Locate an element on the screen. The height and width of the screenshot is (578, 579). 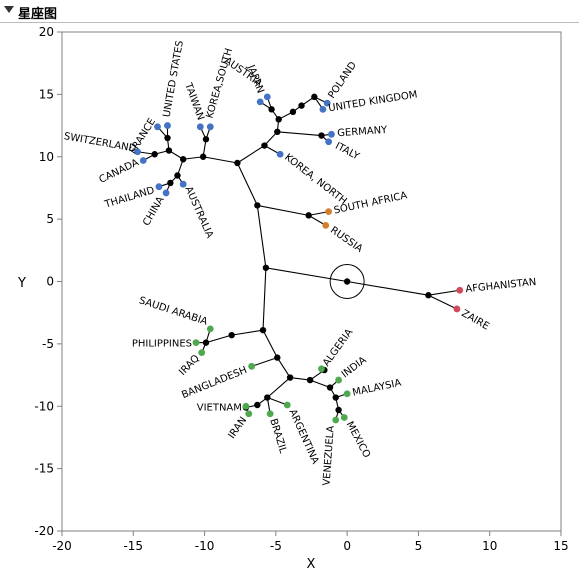
y-tick-label: 15 is located at coordinates (46, 94).